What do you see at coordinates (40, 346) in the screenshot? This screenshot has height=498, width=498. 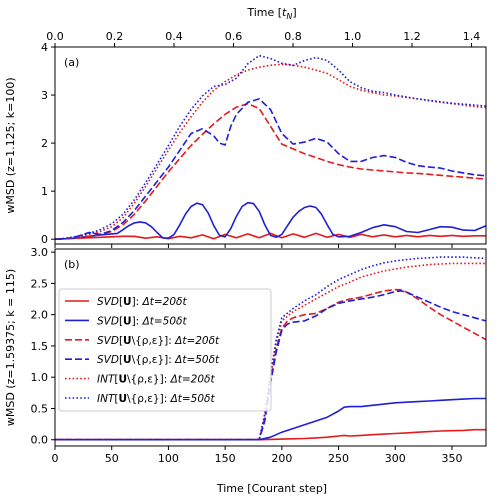 I see `y-tick-label: 1.5` at bounding box center [40, 346].